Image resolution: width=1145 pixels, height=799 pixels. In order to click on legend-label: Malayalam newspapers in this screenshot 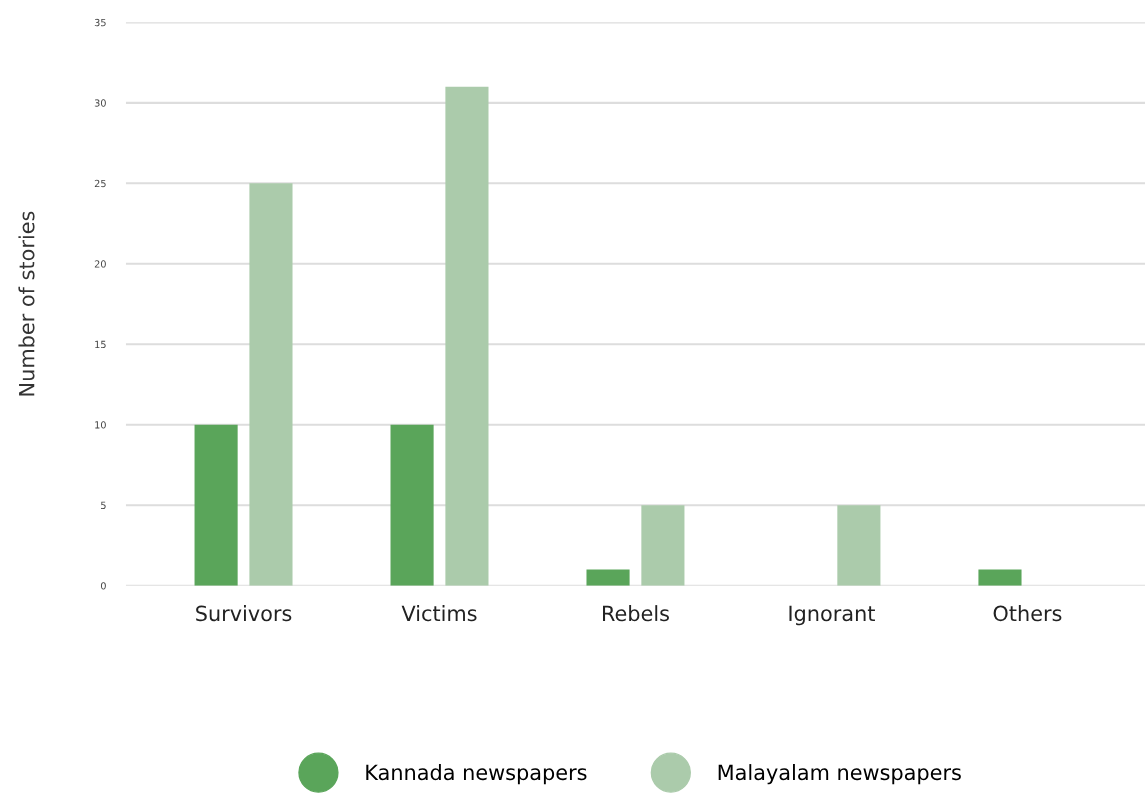, I will do `click(839, 774)`.